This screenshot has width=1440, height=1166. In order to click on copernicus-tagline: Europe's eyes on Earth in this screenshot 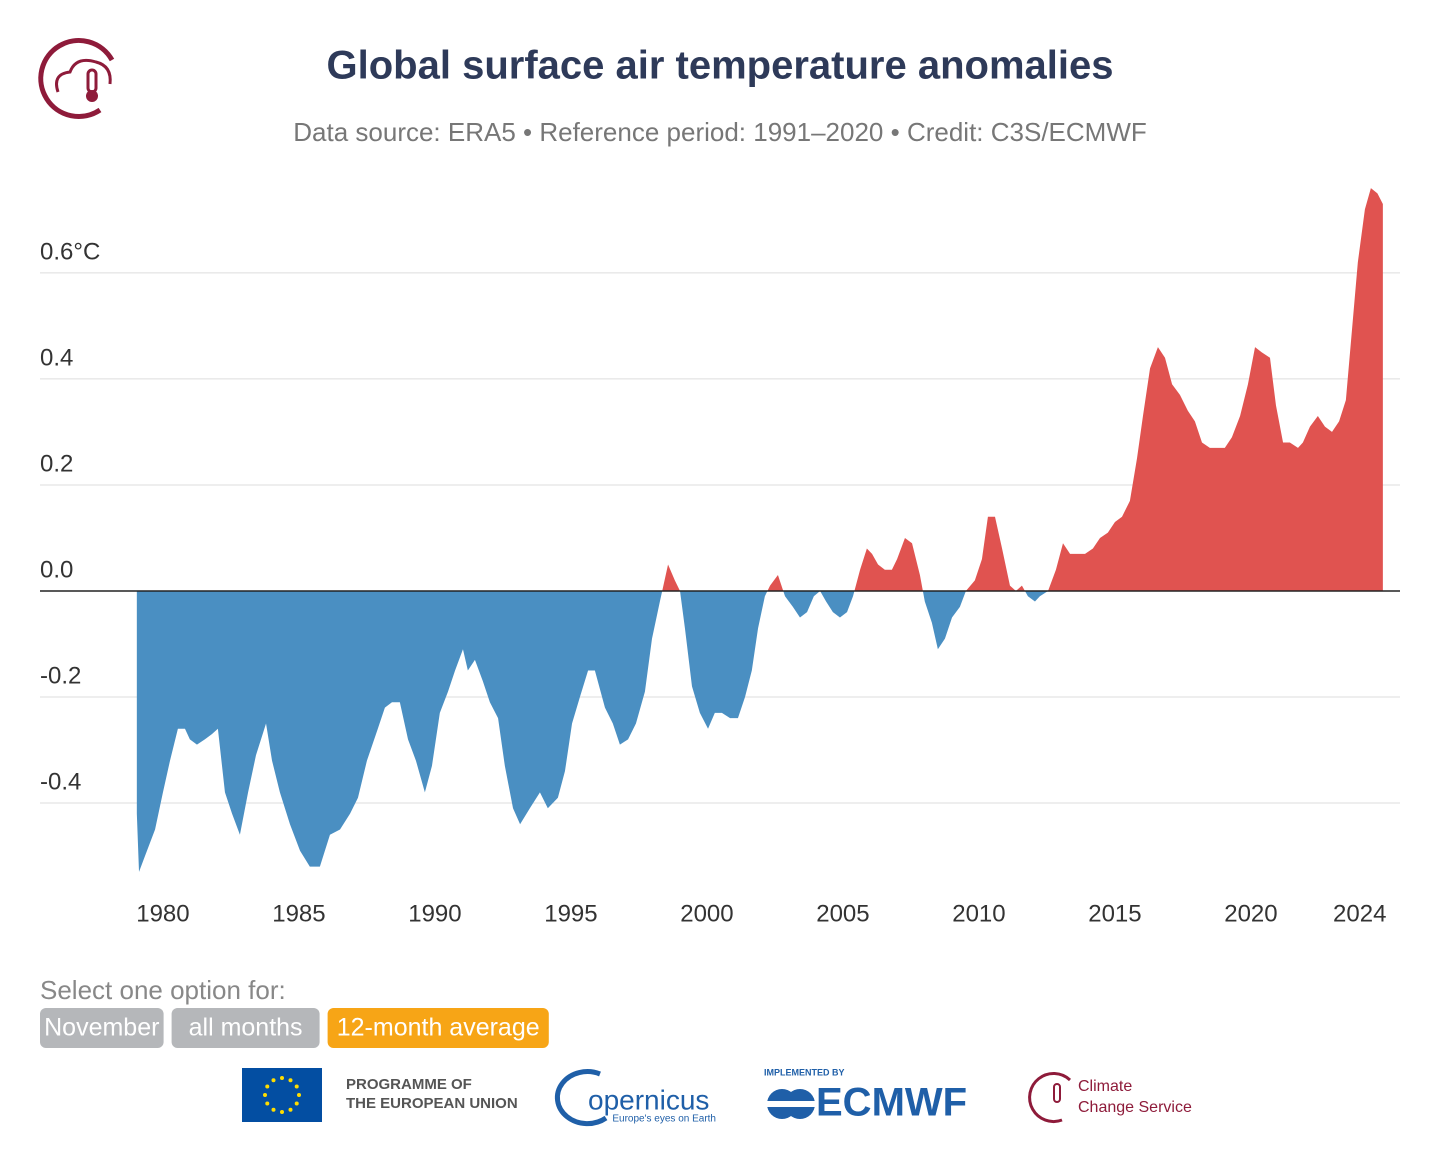, I will do `click(664, 1119)`.